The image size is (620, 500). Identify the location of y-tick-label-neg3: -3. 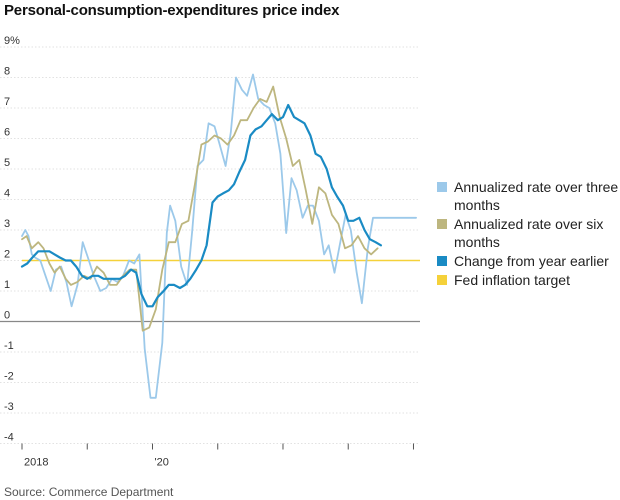
(9, 407).